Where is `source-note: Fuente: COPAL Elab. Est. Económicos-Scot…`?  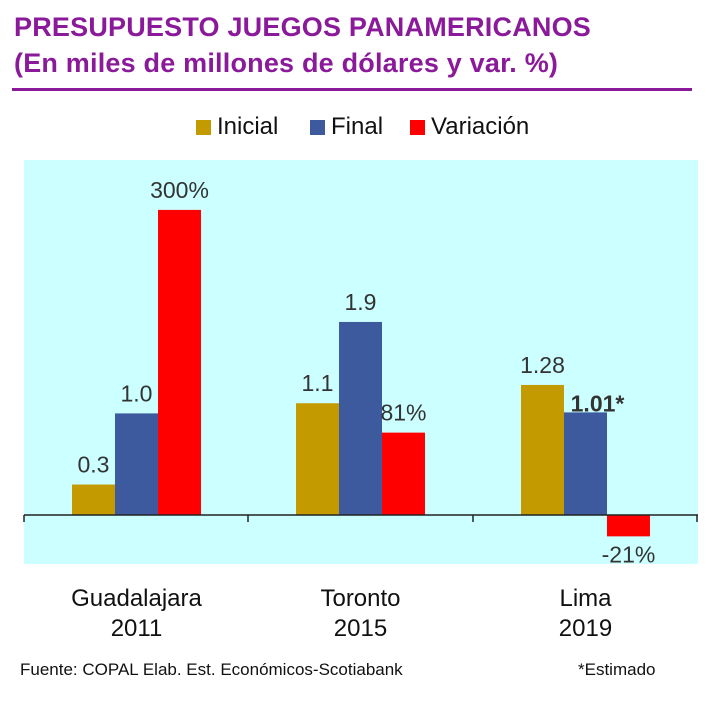 source-note: Fuente: COPAL Elab. Est. Económicos-Scot… is located at coordinates (211, 669).